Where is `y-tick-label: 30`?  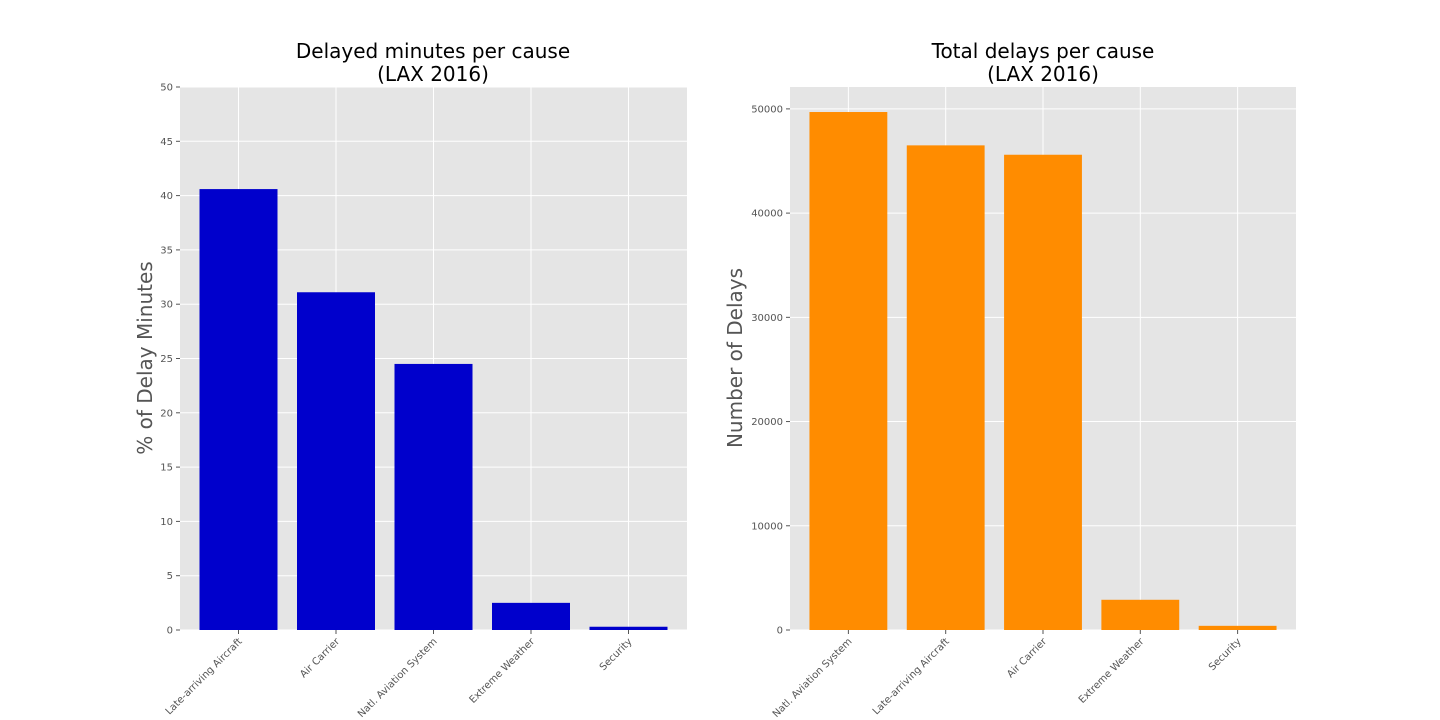
y-tick-label: 30 is located at coordinates (166, 305).